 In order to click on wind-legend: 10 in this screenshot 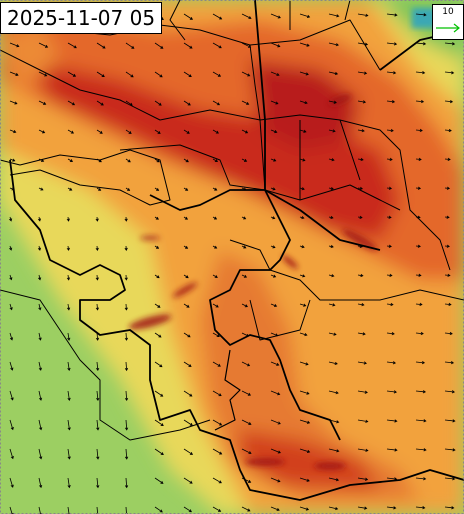, I will do `click(448, 22)`.